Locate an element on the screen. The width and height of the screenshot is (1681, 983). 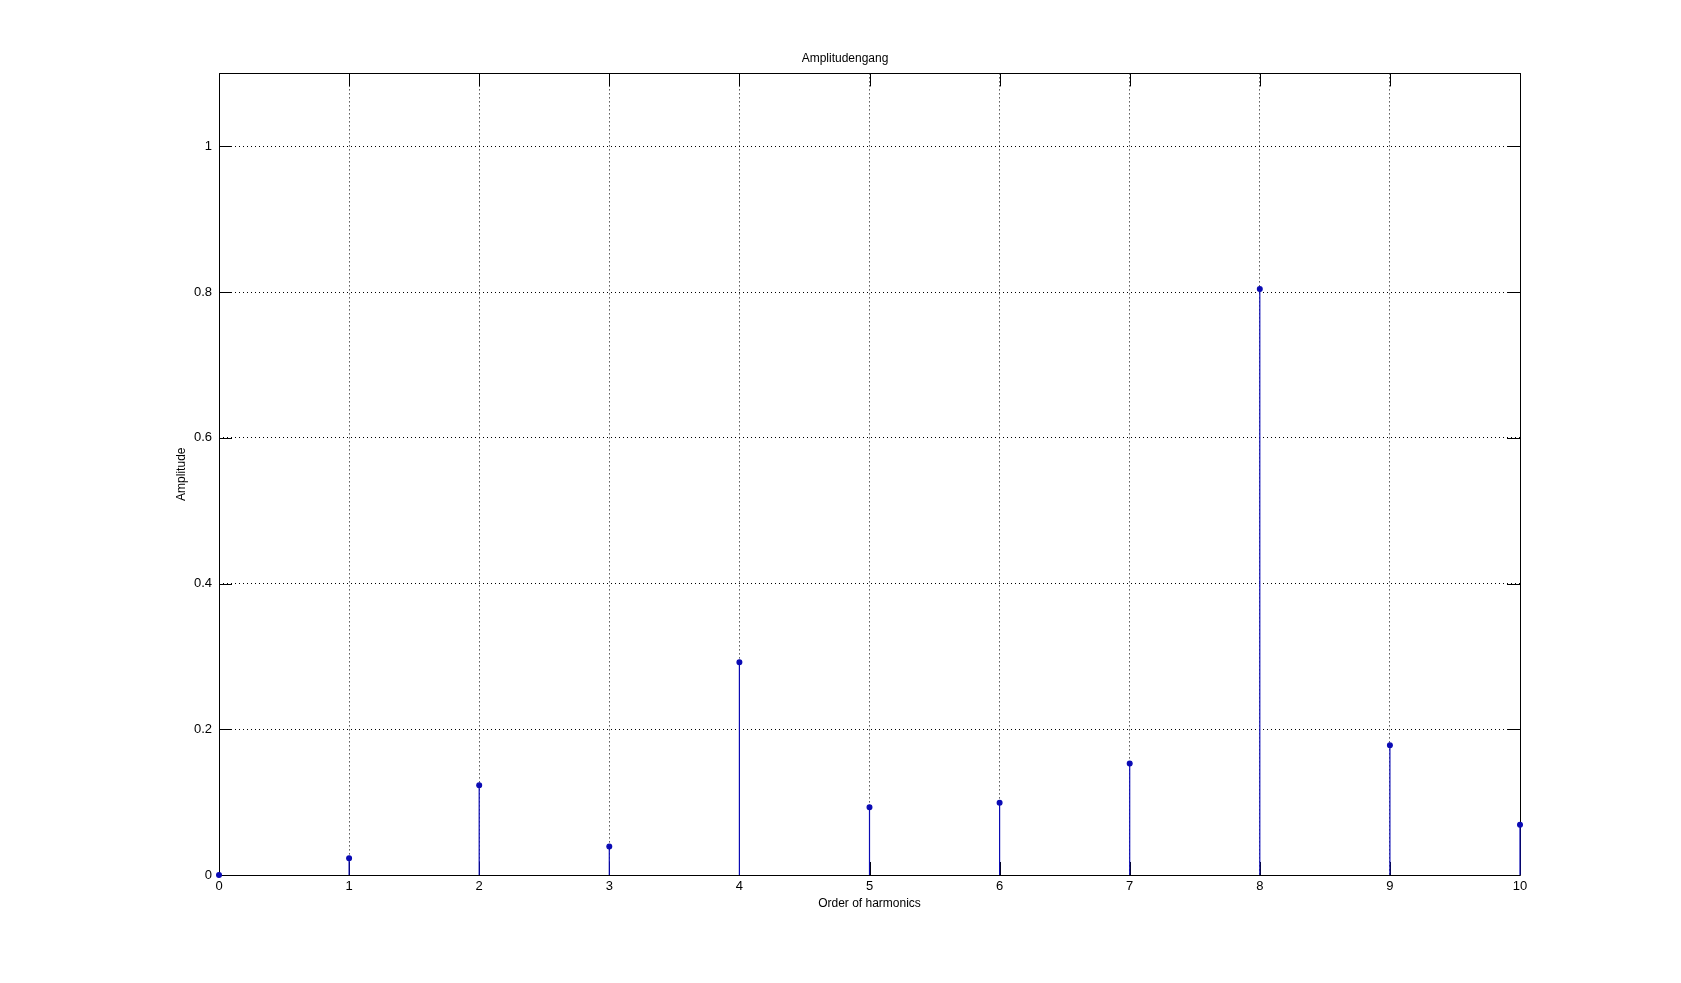
y-tick-label: 0.2 is located at coordinates (202, 728).